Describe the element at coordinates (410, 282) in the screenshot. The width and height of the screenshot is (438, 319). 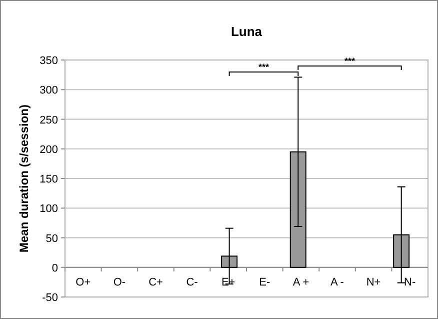
I see `x-tick-label: N-` at that location.